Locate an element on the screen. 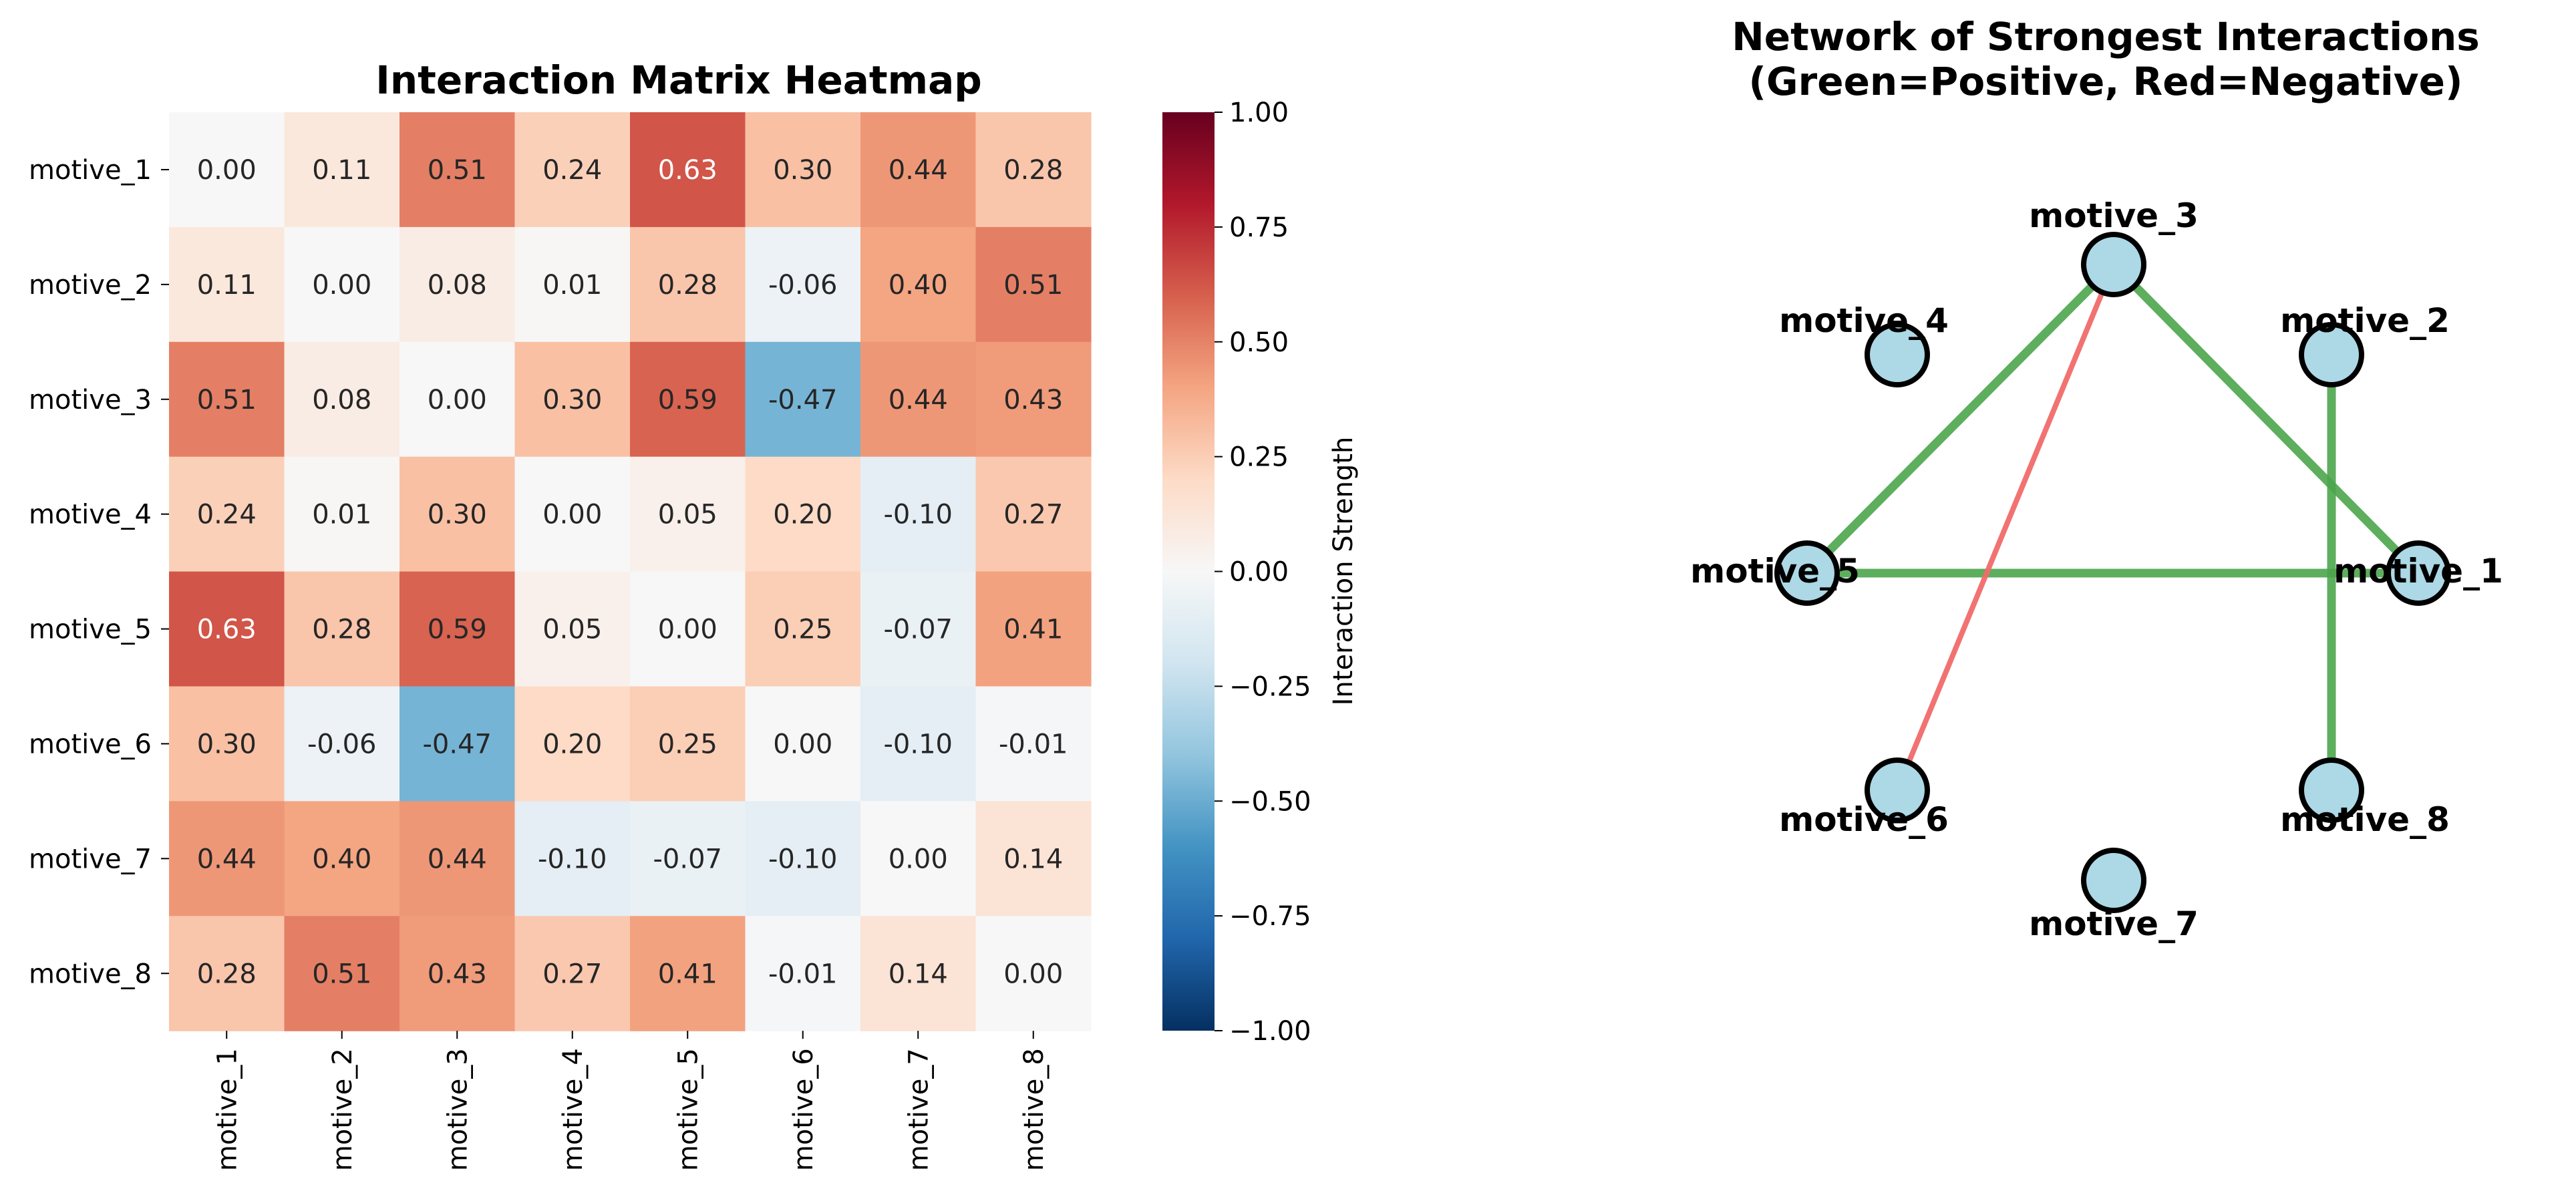 The image size is (2576, 1193). heatmap-cell-value-1-2: 0.11 is located at coordinates (341, 170).